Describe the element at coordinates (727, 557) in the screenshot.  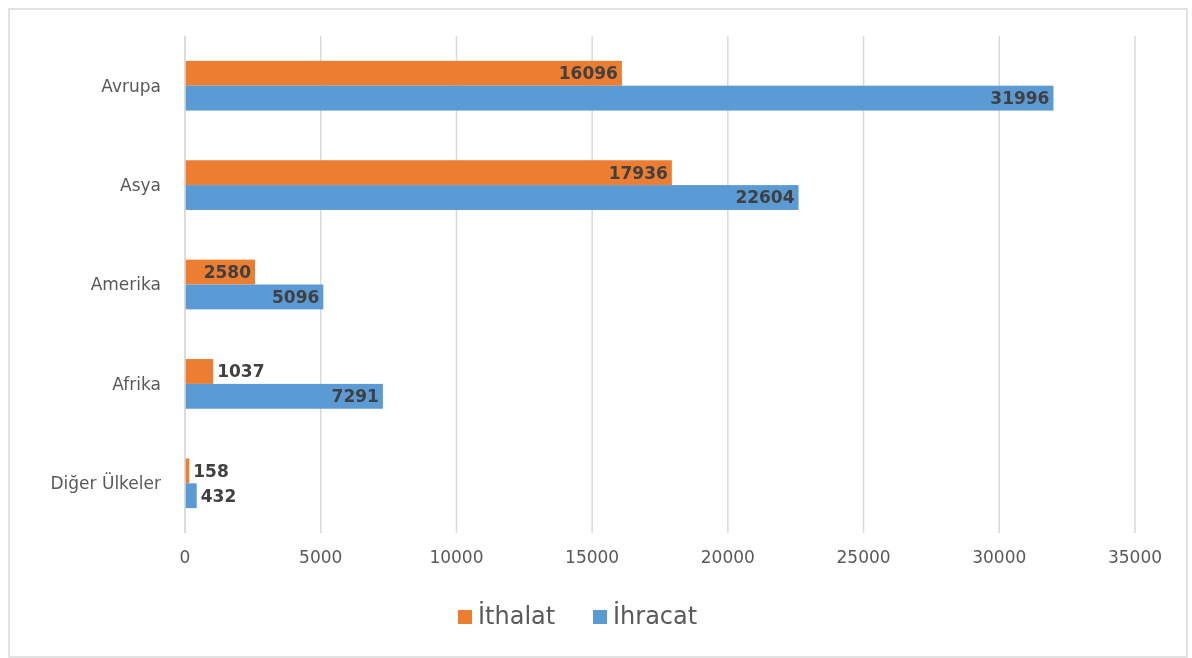
I see `x-tick-label: 20000` at that location.